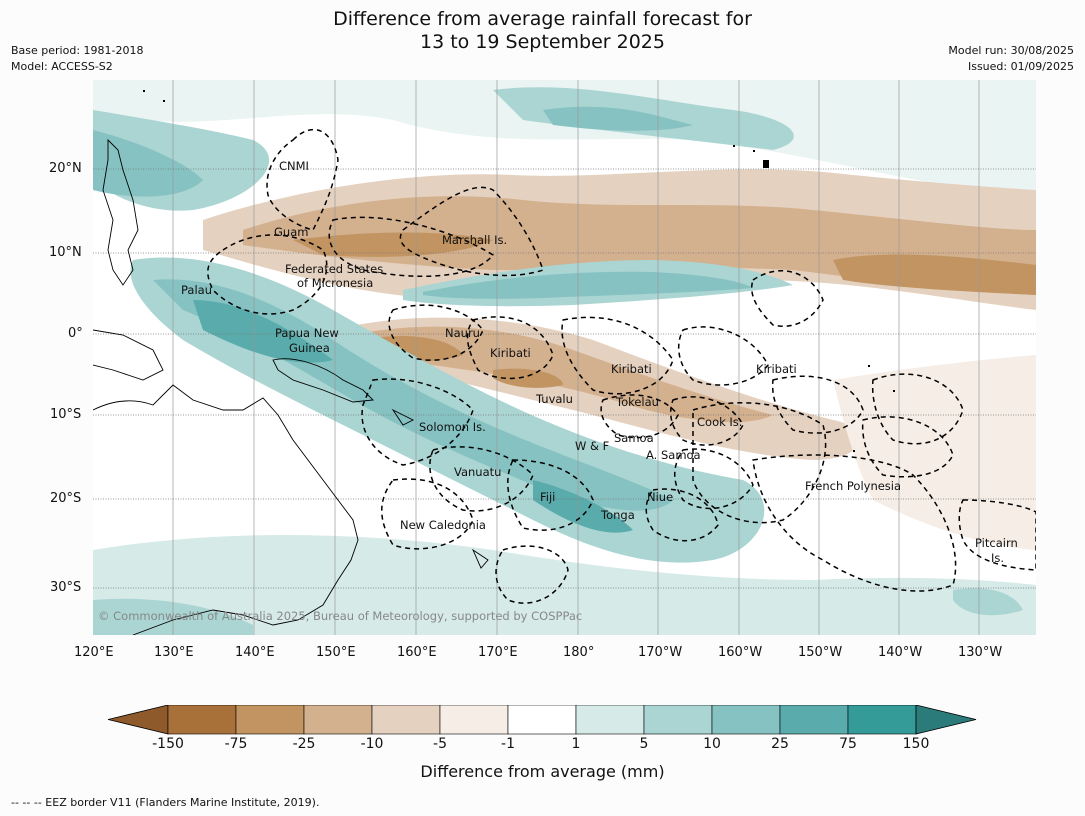 The width and height of the screenshot is (1085, 816). I want to click on place-label-pitcairn-line2: Is., so click(998, 558).